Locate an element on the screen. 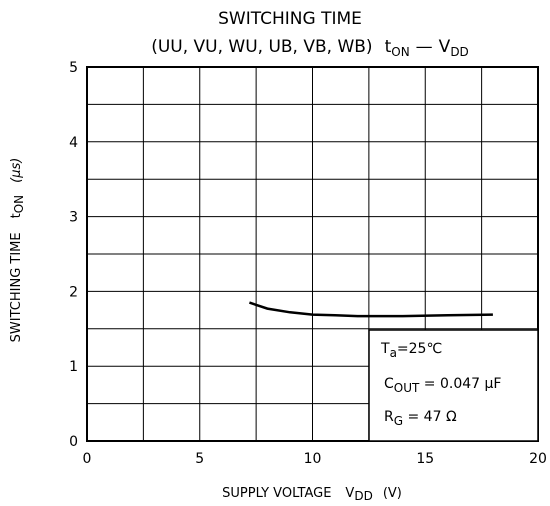 The image size is (550, 506). annotation: COUT = 0.047 μF is located at coordinates (442, 385).